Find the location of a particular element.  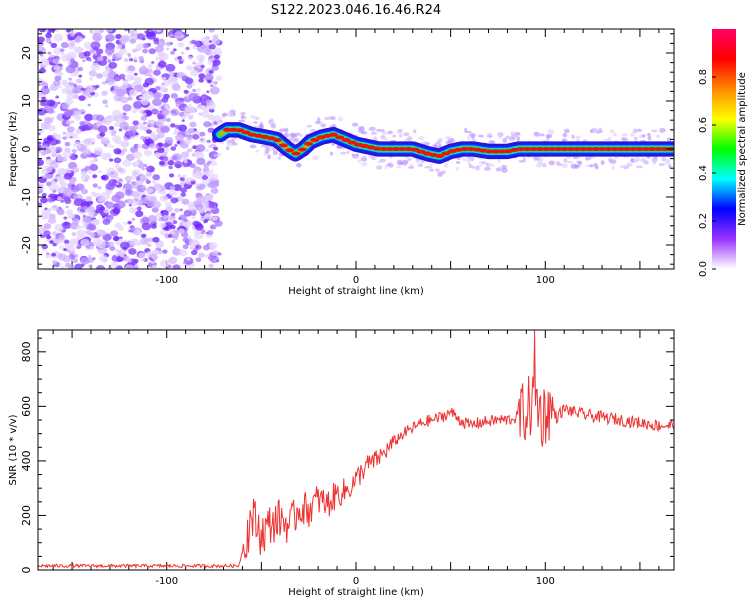

spec-ytick-label: 10 is located at coordinates (26, 101).